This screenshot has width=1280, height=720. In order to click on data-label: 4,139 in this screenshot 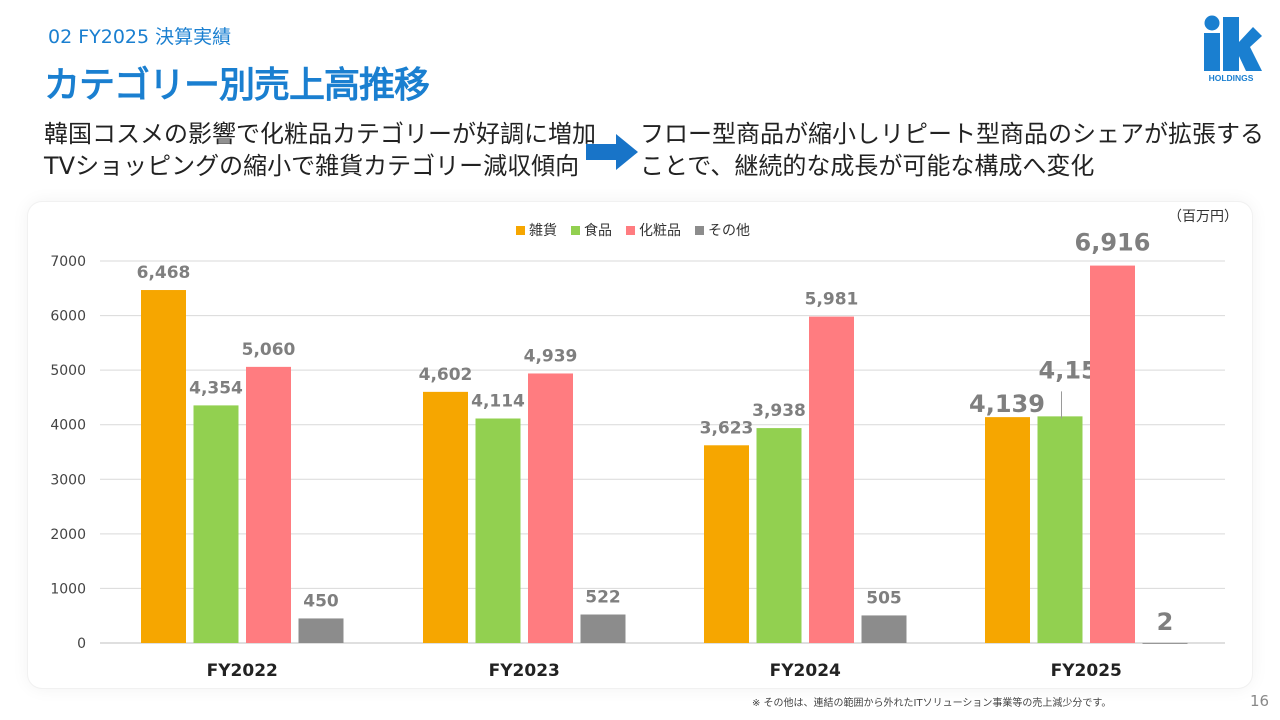, I will do `click(1007, 404)`.